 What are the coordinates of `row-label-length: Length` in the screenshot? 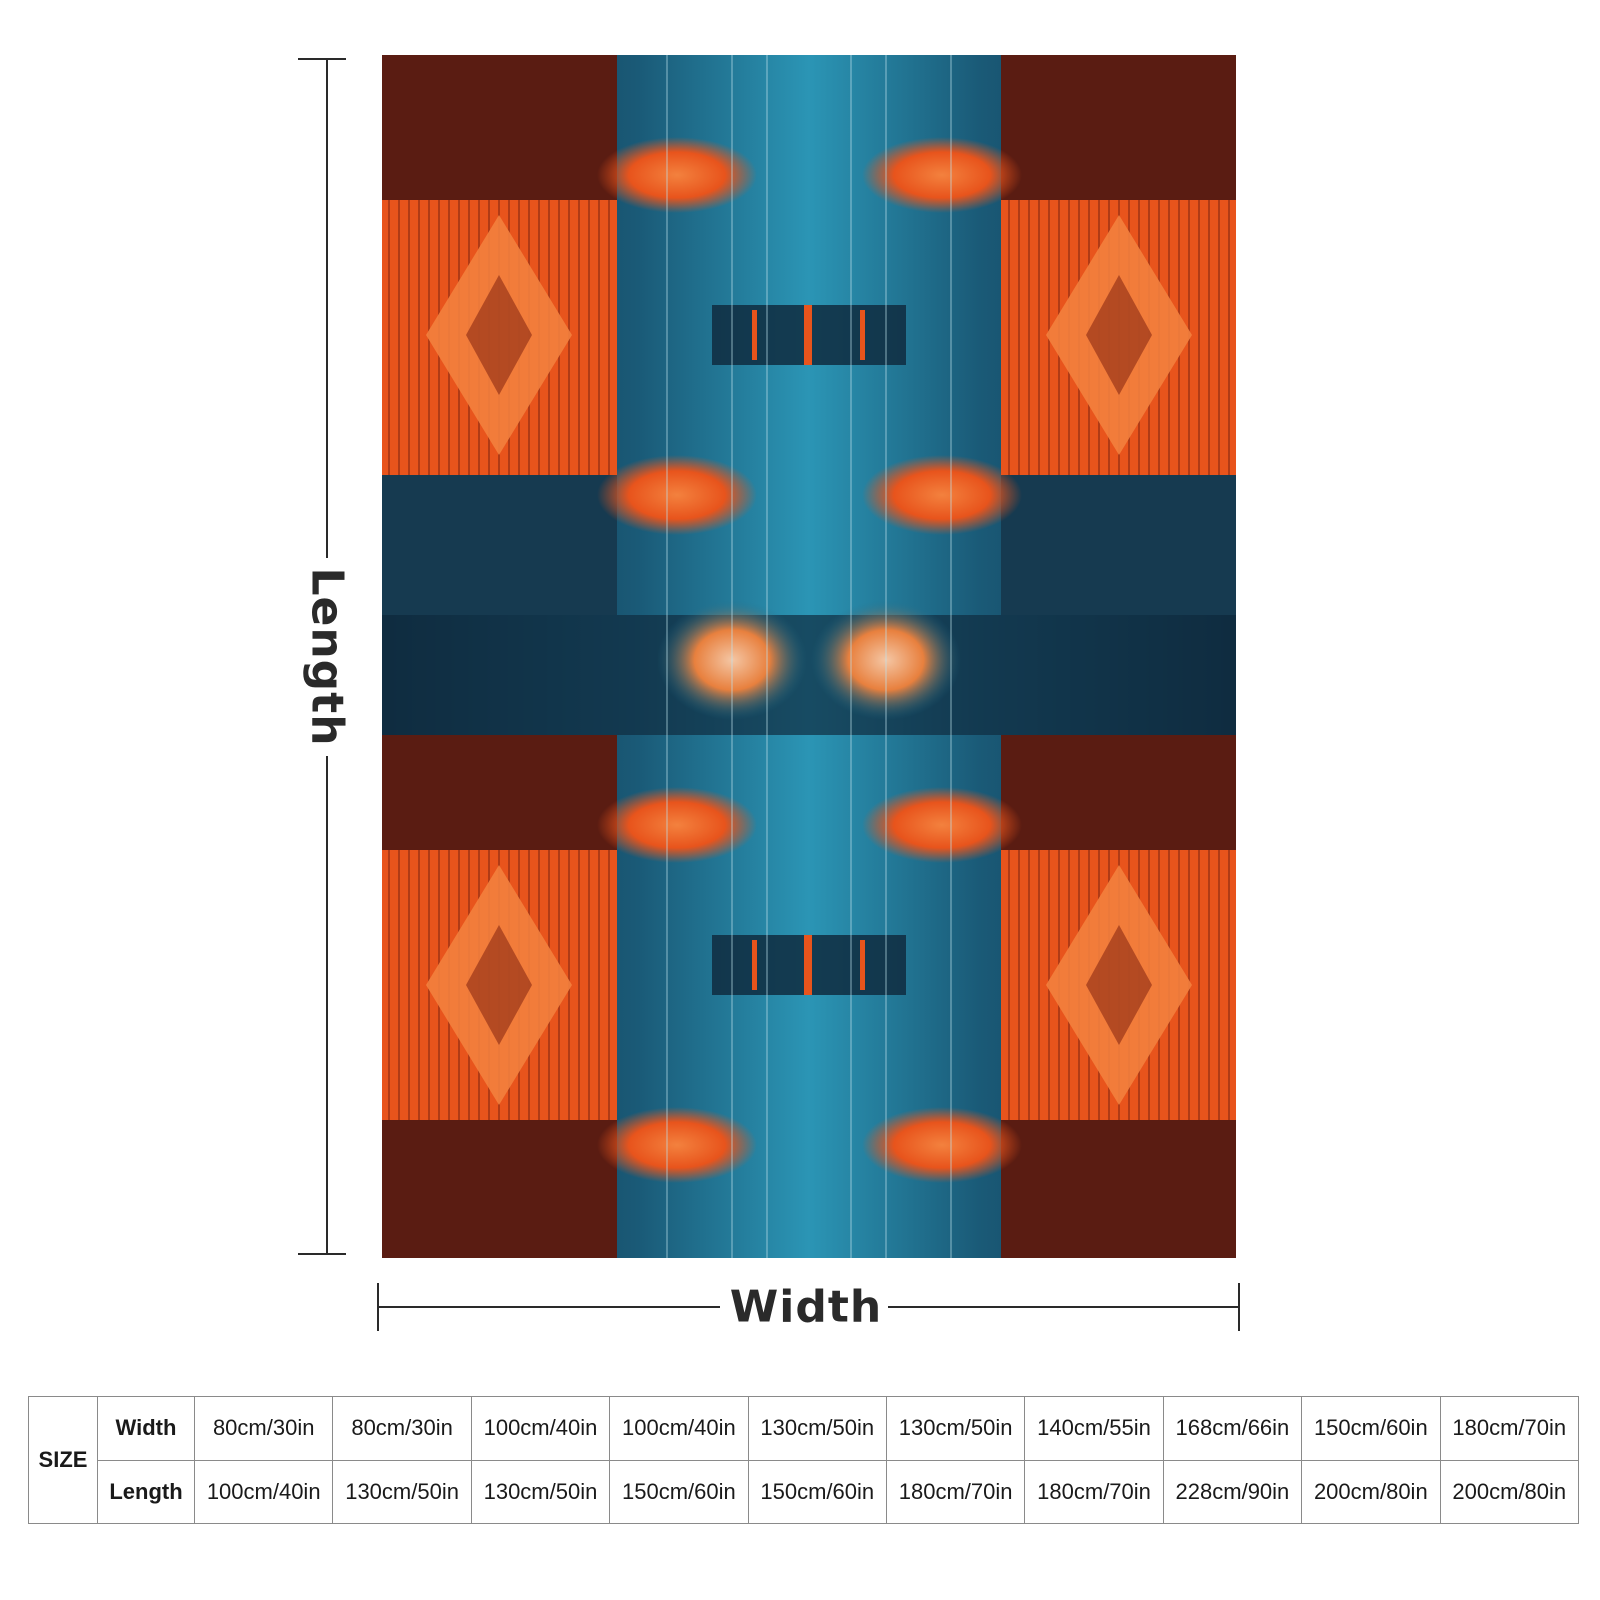 It's located at (146, 1491).